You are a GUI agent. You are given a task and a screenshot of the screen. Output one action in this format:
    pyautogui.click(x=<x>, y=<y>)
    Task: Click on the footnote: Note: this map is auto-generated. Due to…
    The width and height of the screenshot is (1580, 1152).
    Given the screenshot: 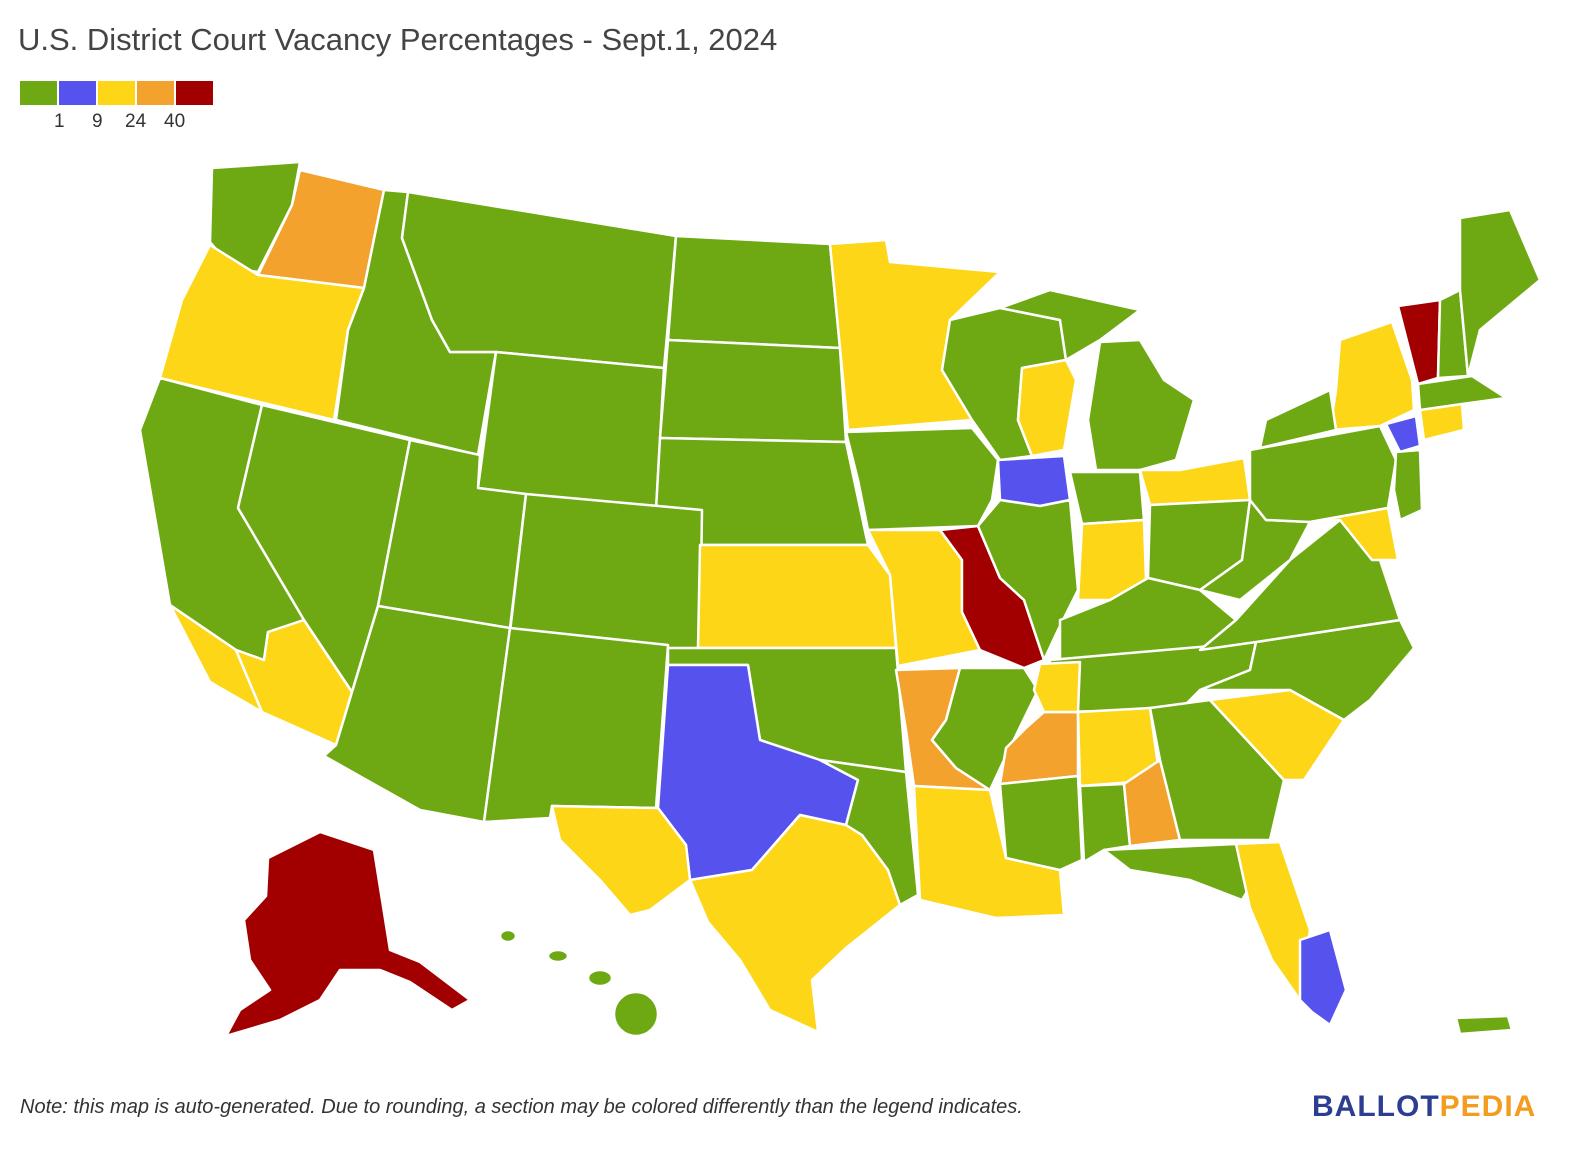 What is the action you would take?
    pyautogui.click(x=521, y=1107)
    